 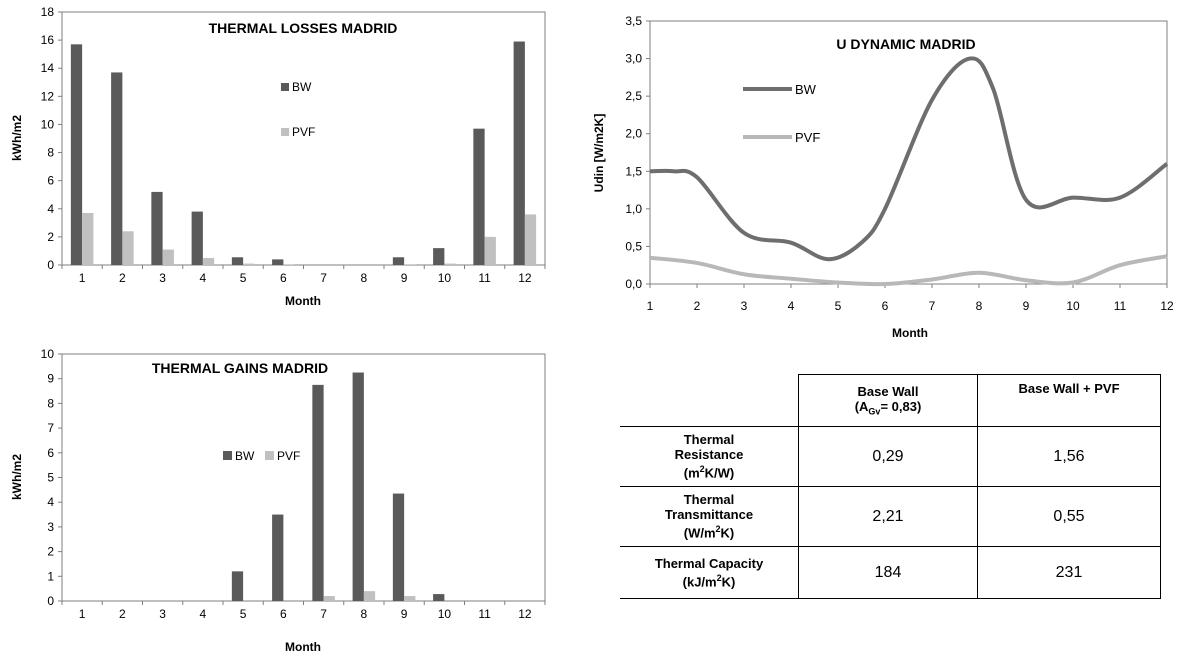 I want to click on udyn-x-tick-label: 6, so click(x=885, y=306).